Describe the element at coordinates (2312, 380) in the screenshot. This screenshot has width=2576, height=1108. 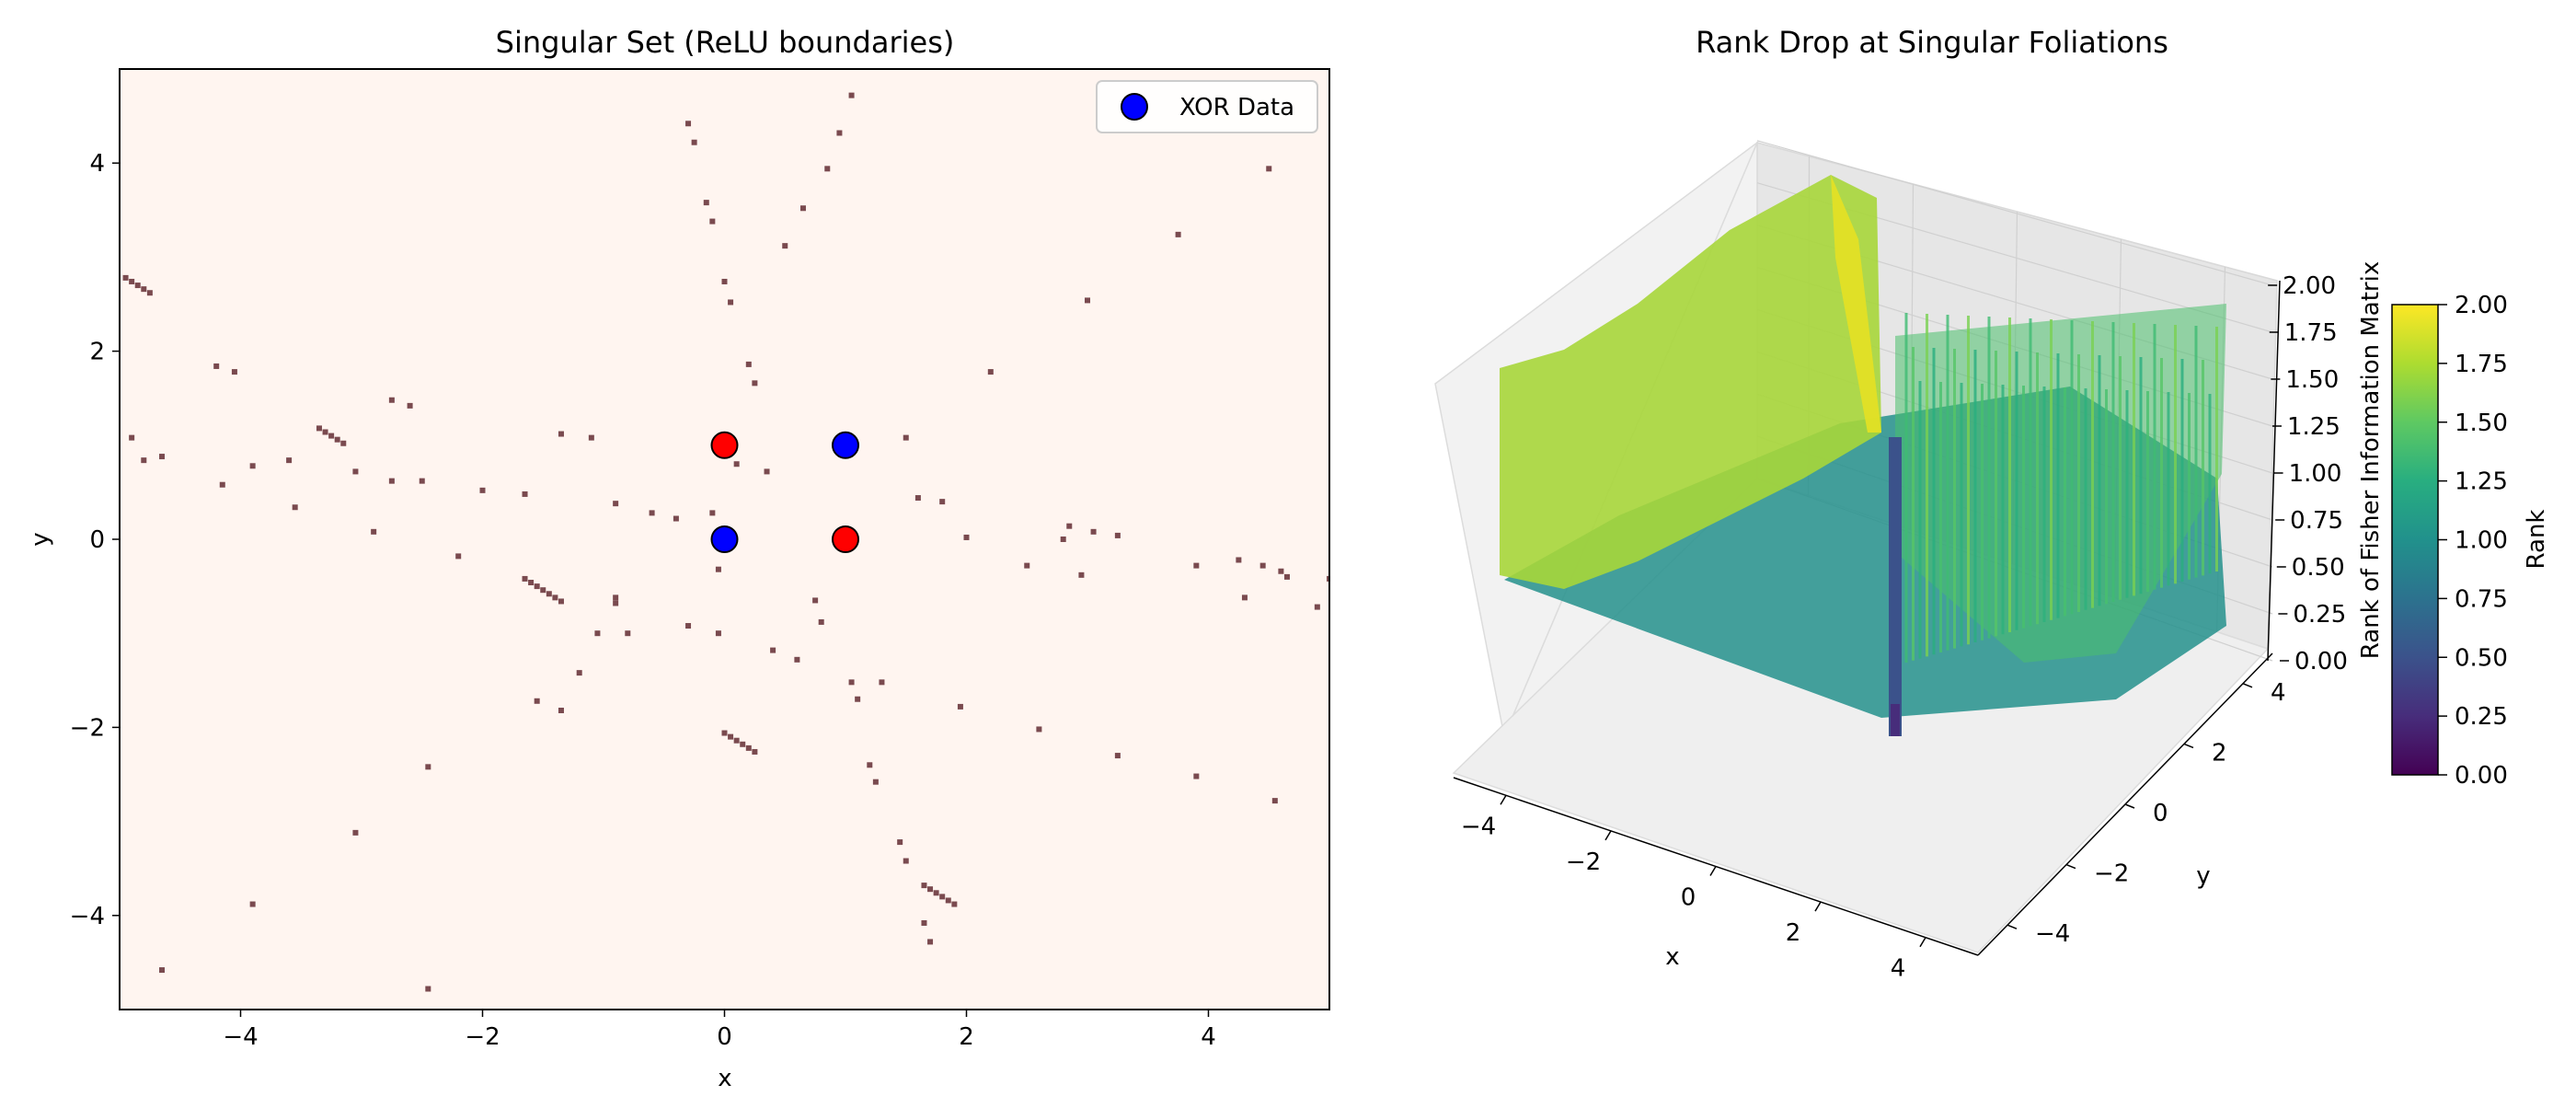
I see `z-tick-label: 1.50` at that location.